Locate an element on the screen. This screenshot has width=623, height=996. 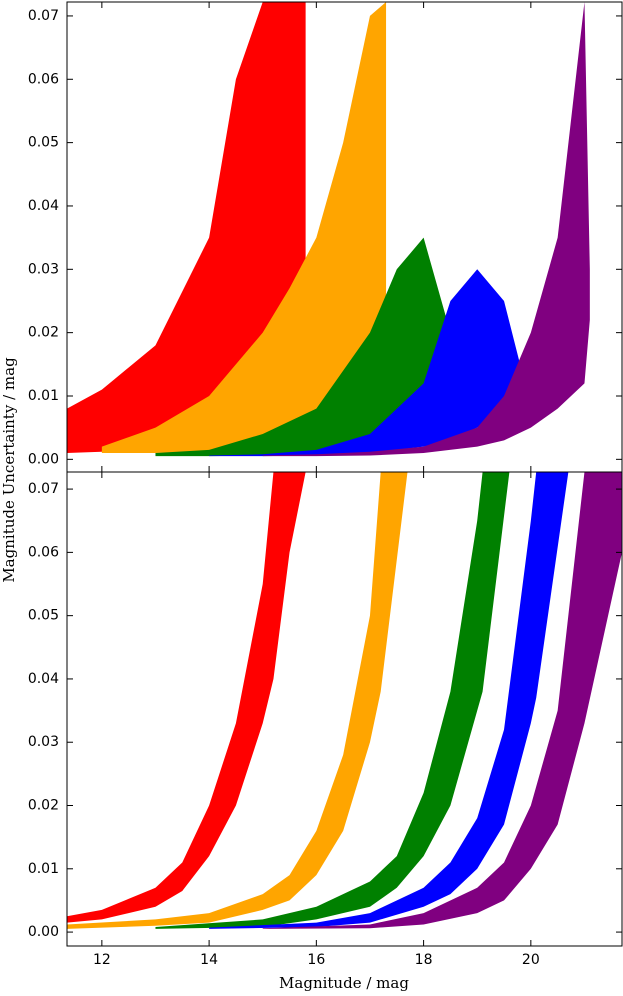
y-axis-label: Magnitude Uncertainty / mag is located at coordinates (9, 470).